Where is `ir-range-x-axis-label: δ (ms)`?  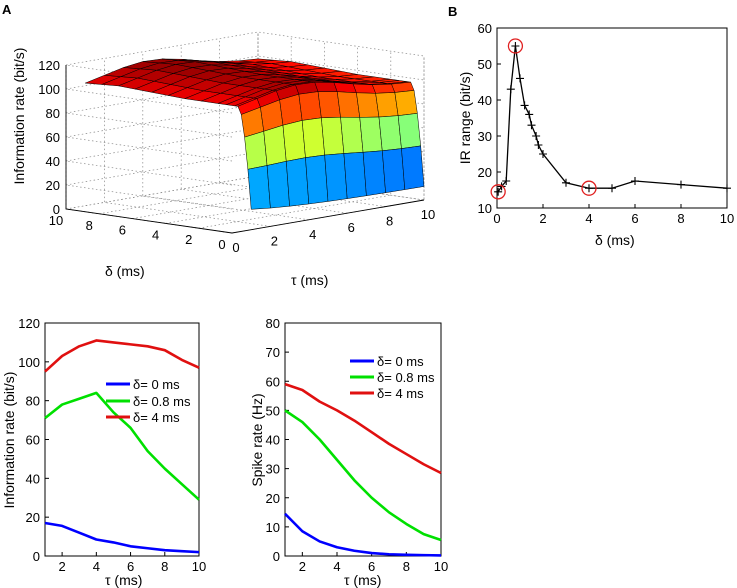 ir-range-x-axis-label: δ (ms) is located at coordinates (615, 240).